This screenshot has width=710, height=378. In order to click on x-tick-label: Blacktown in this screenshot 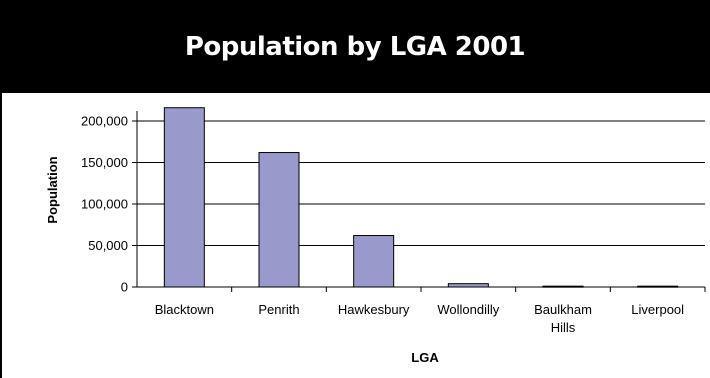, I will do `click(184, 309)`.